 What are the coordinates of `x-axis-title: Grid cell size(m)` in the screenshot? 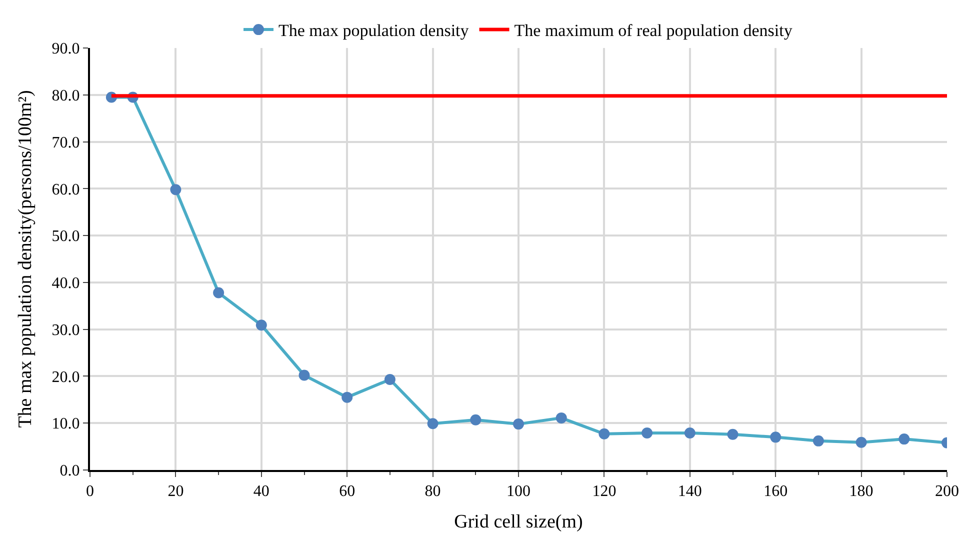 It's located at (518, 522).